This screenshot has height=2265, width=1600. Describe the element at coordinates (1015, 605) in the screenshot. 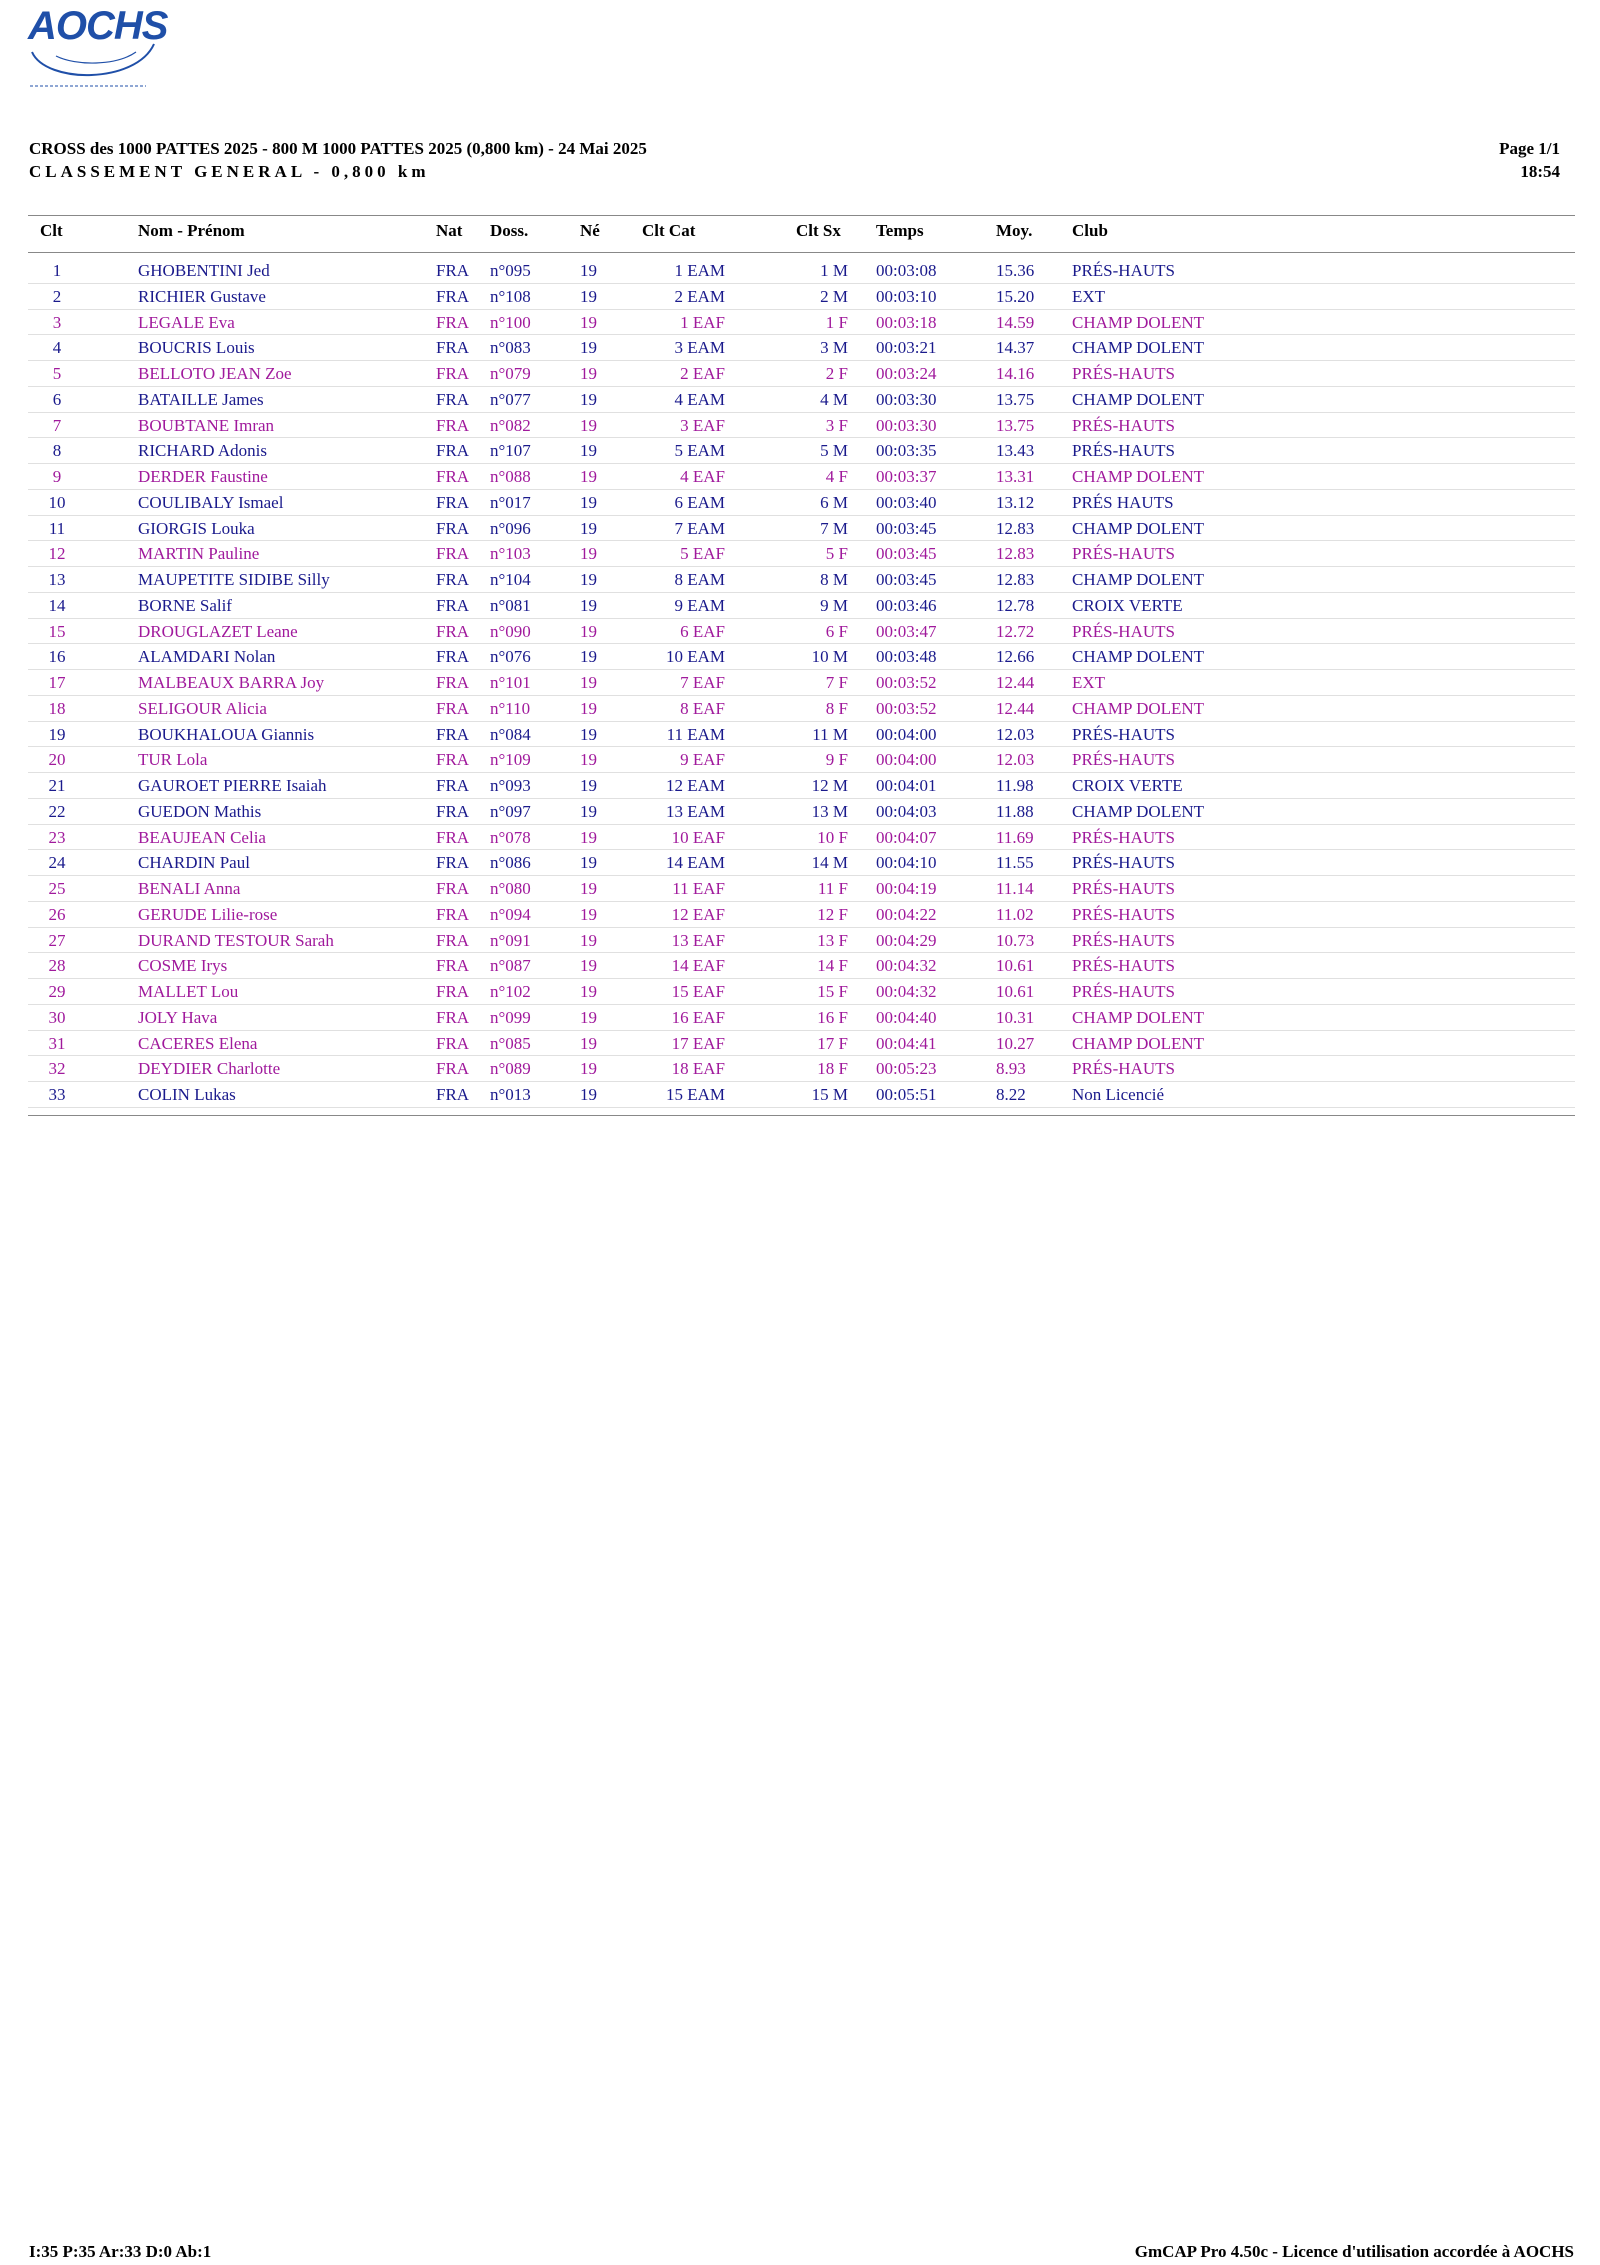

I see `cell-moy: 12.78` at that location.